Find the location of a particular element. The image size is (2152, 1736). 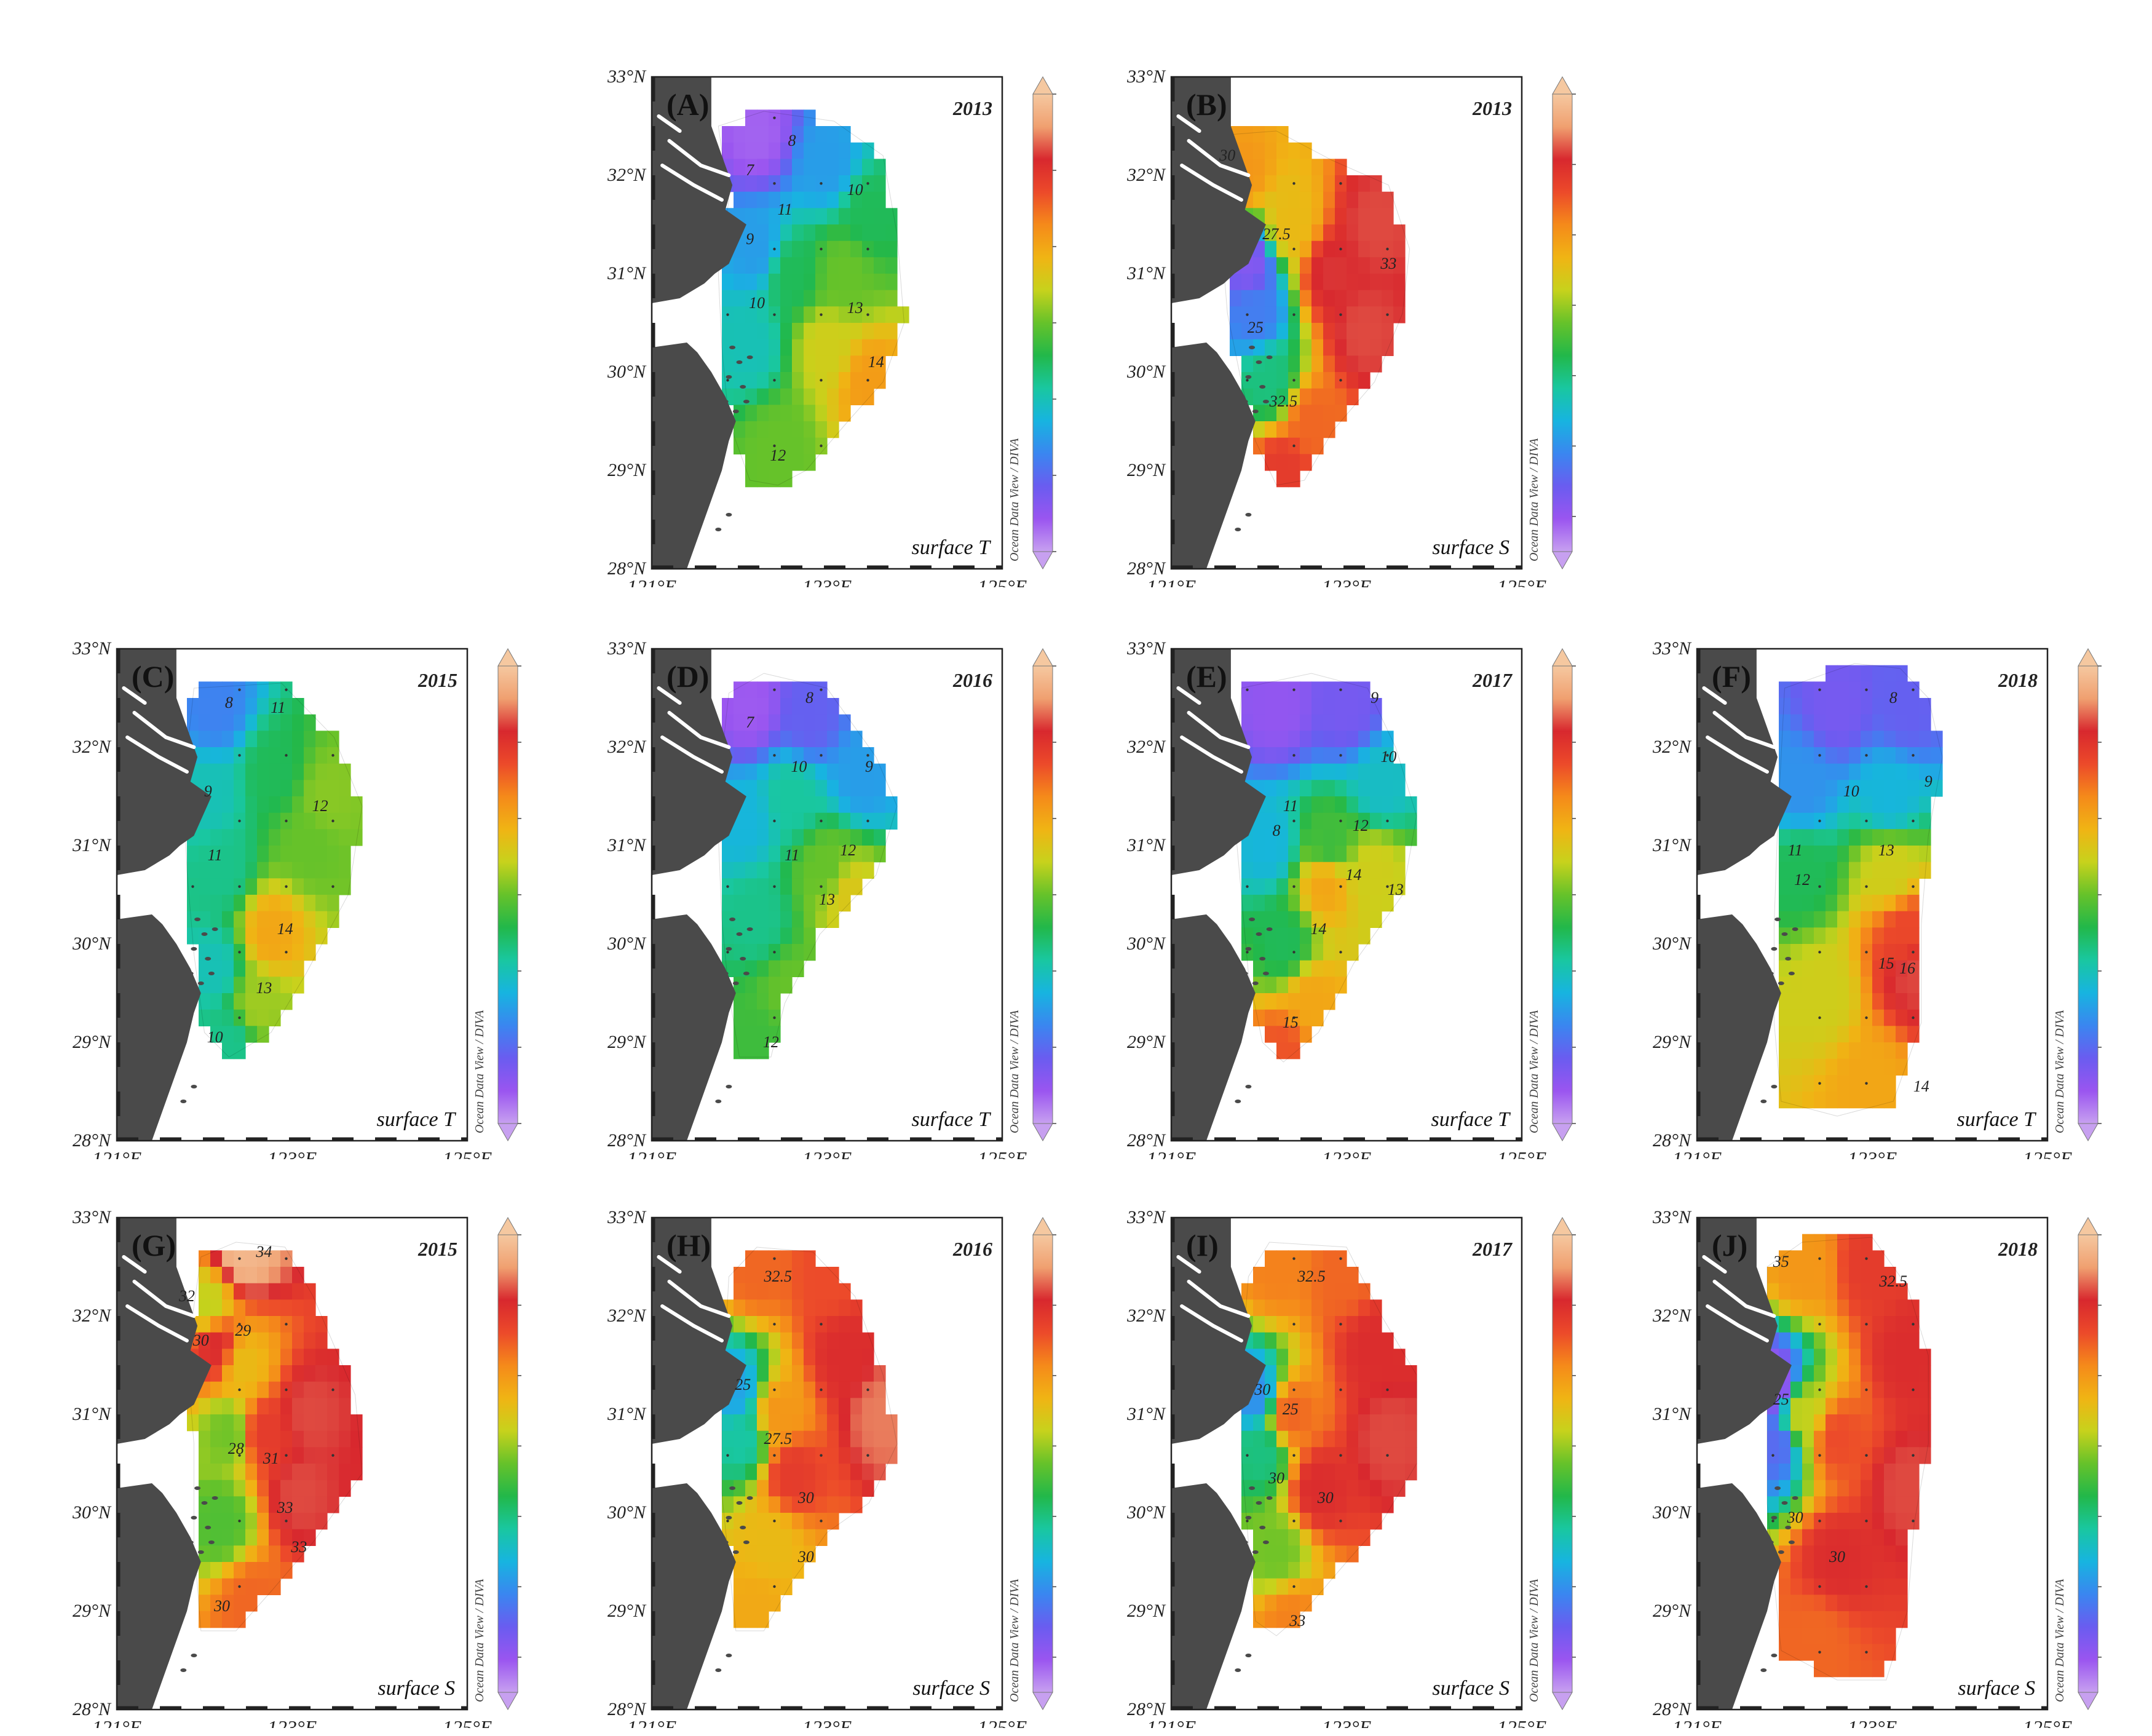

lon-tick-label: 121°E is located at coordinates (1172, 1722).